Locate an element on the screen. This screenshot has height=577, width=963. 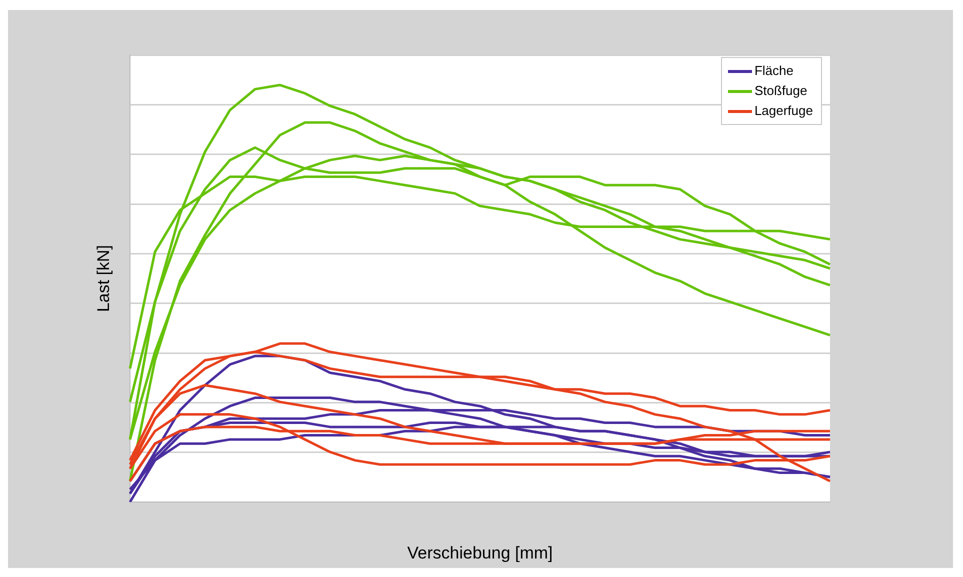
legend-label: Fläche is located at coordinates (774, 71).